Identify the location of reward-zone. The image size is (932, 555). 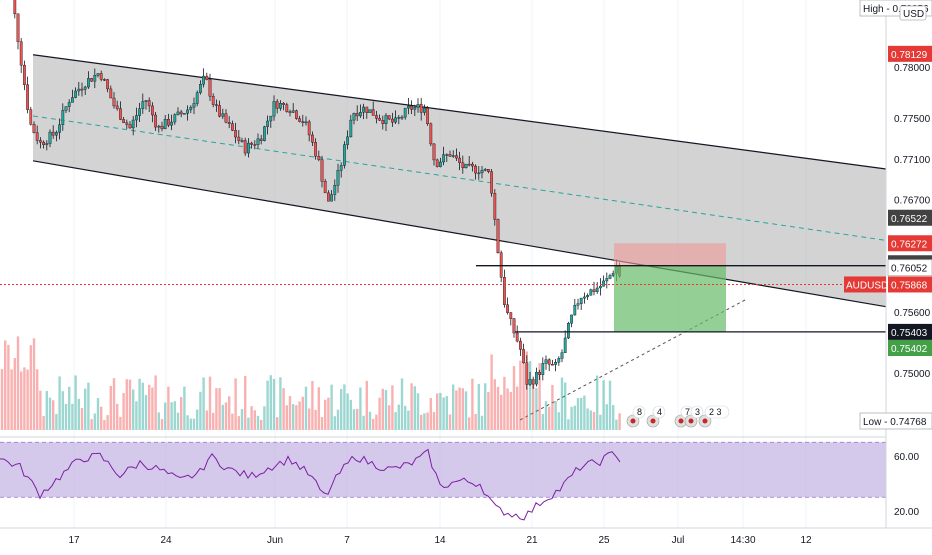
(670, 298).